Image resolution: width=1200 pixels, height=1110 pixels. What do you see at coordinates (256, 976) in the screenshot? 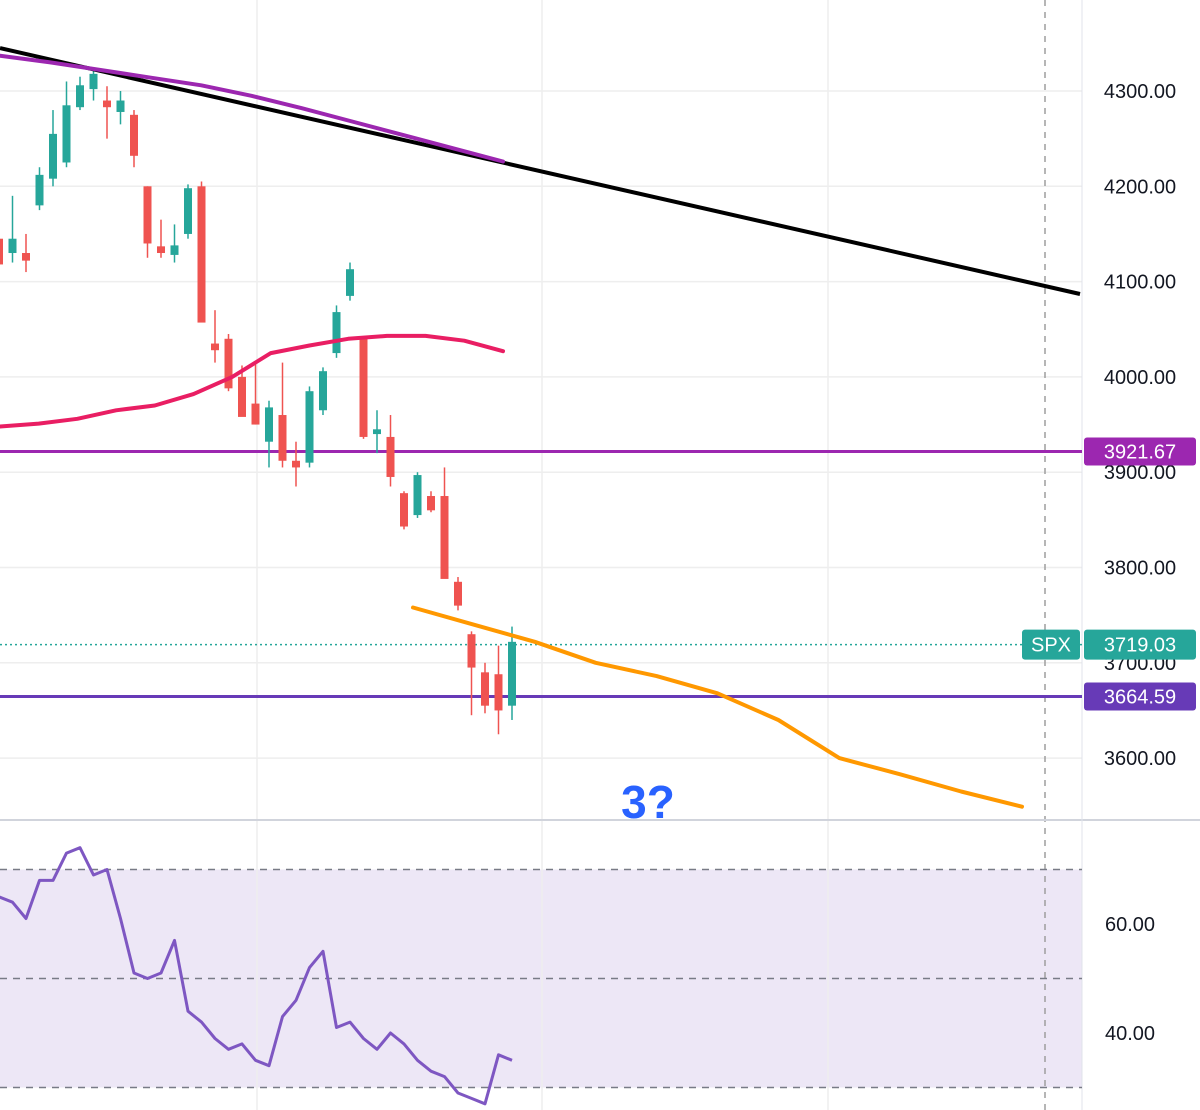
I see `rsi-line` at bounding box center [256, 976].